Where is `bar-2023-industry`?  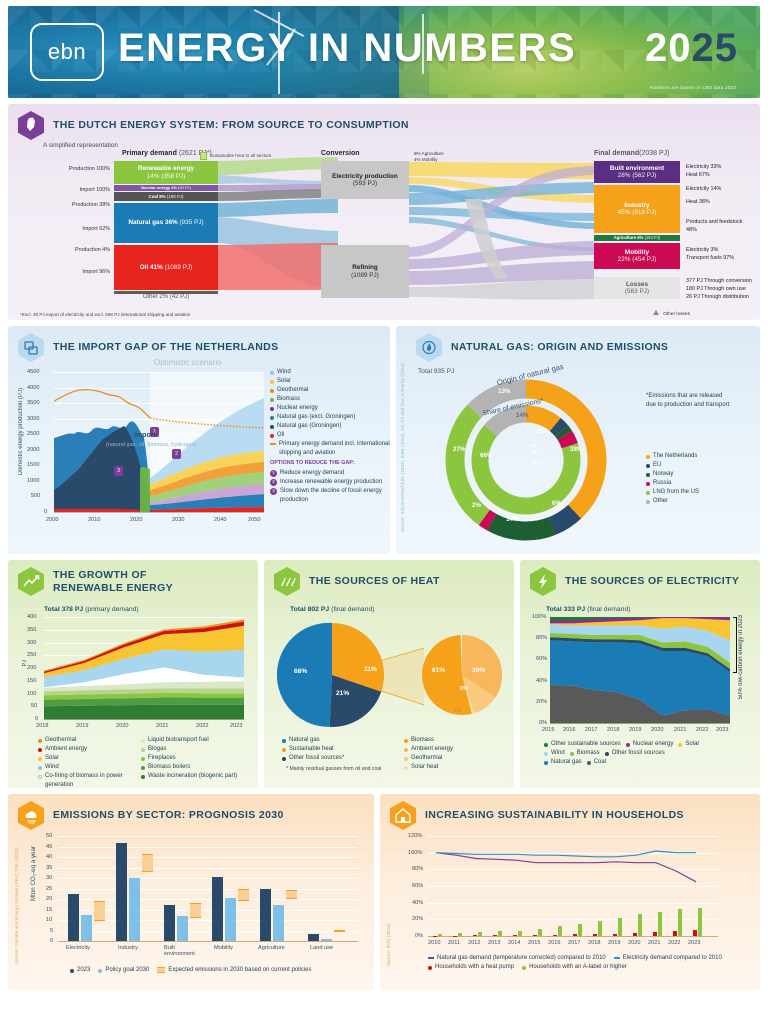
bar-2023-industry is located at coordinates (121, 892).